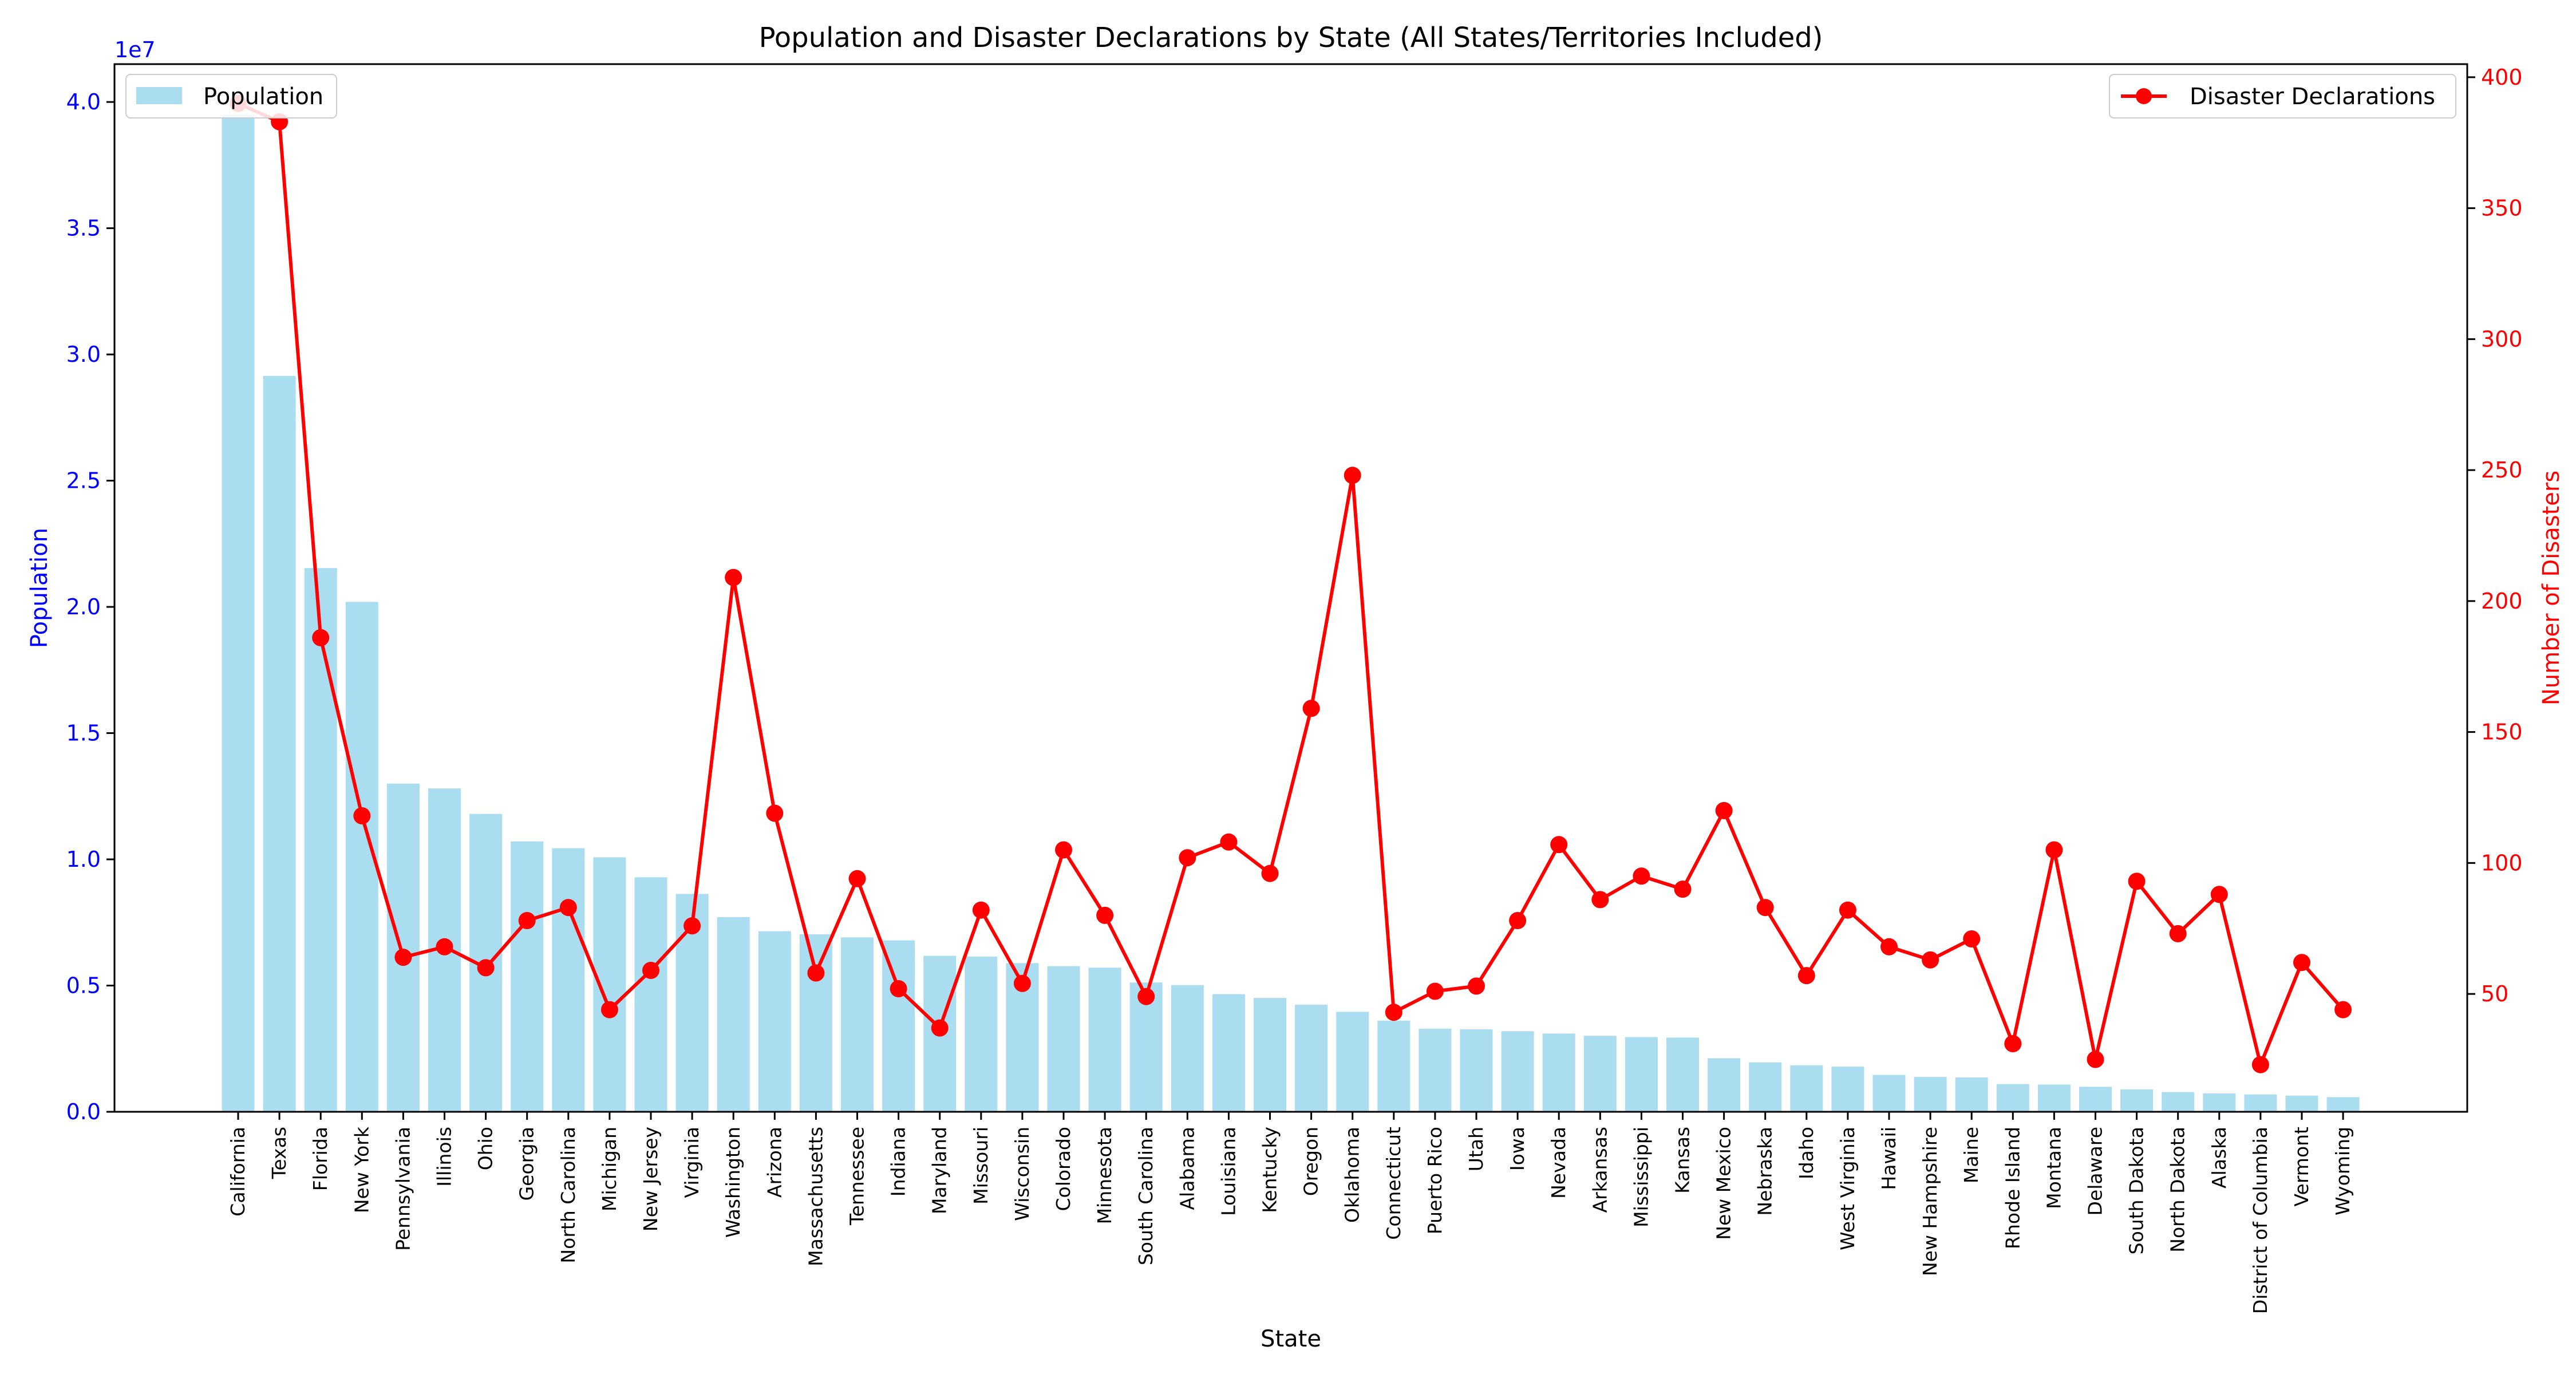 This screenshot has width=2576, height=1374. What do you see at coordinates (981, 1166) in the screenshot?
I see `x-tick-label: Missouri` at bounding box center [981, 1166].